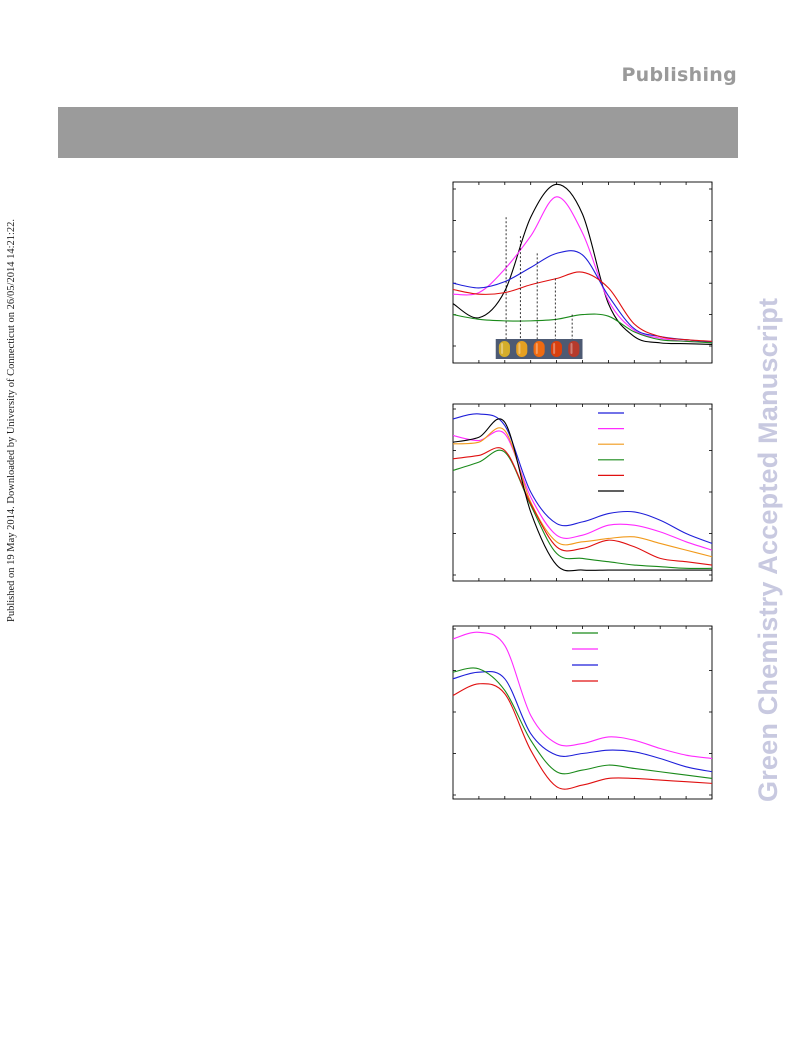 Image resolution: width=793 pixels, height=1039 pixels. What do you see at coordinates (768, 549) in the screenshot?
I see `accepted-manuscript-watermark: Green Chemistry Accepted Manuscript` at bounding box center [768, 549].